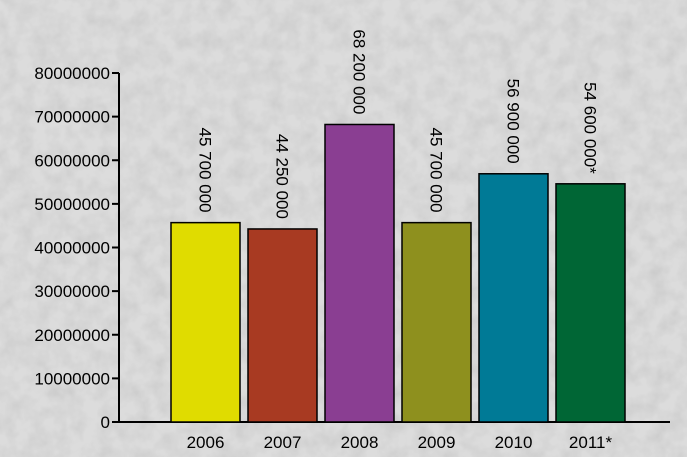 The image size is (687, 457). What do you see at coordinates (514, 442) in the screenshot?
I see `x-tick-label: 2010` at bounding box center [514, 442].